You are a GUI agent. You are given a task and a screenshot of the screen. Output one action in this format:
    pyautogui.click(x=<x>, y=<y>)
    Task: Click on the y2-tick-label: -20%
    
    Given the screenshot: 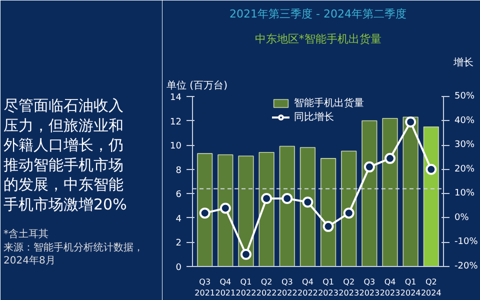 What is the action you would take?
    pyautogui.click(x=466, y=267)
    